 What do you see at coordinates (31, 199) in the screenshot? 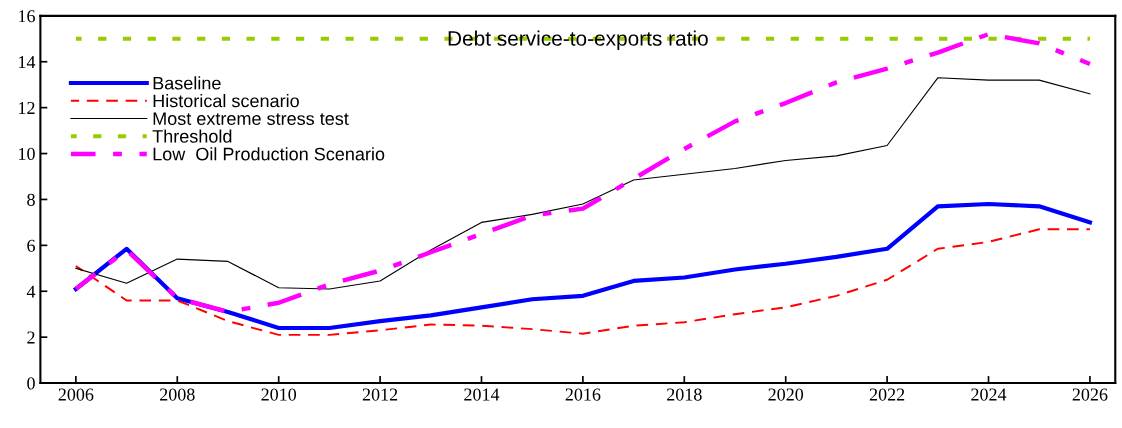
I see `y-tick-label: 8` at bounding box center [31, 199].